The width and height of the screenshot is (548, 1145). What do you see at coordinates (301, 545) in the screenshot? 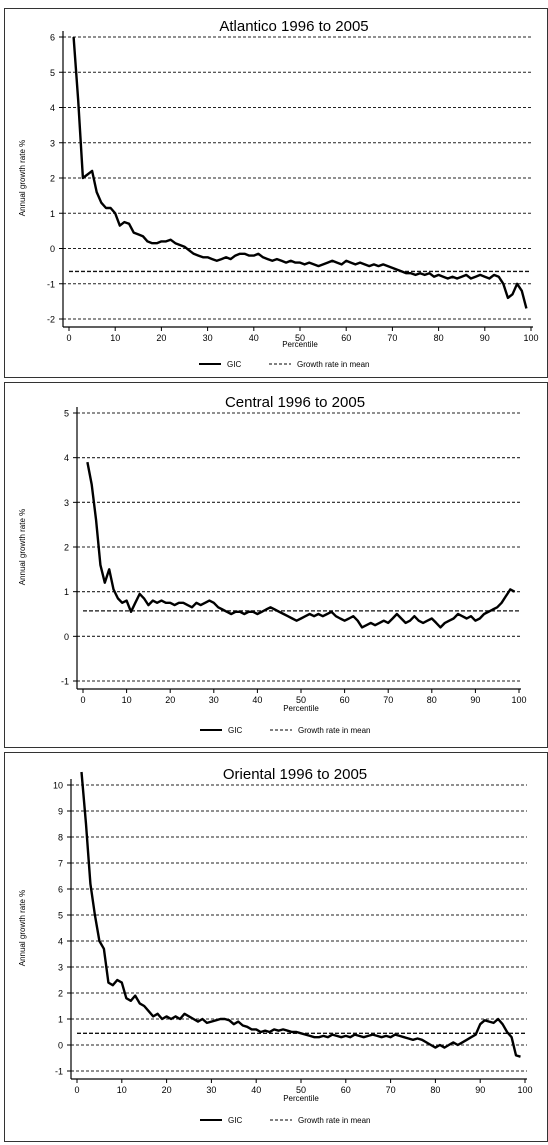
I see `gic-line` at bounding box center [301, 545].